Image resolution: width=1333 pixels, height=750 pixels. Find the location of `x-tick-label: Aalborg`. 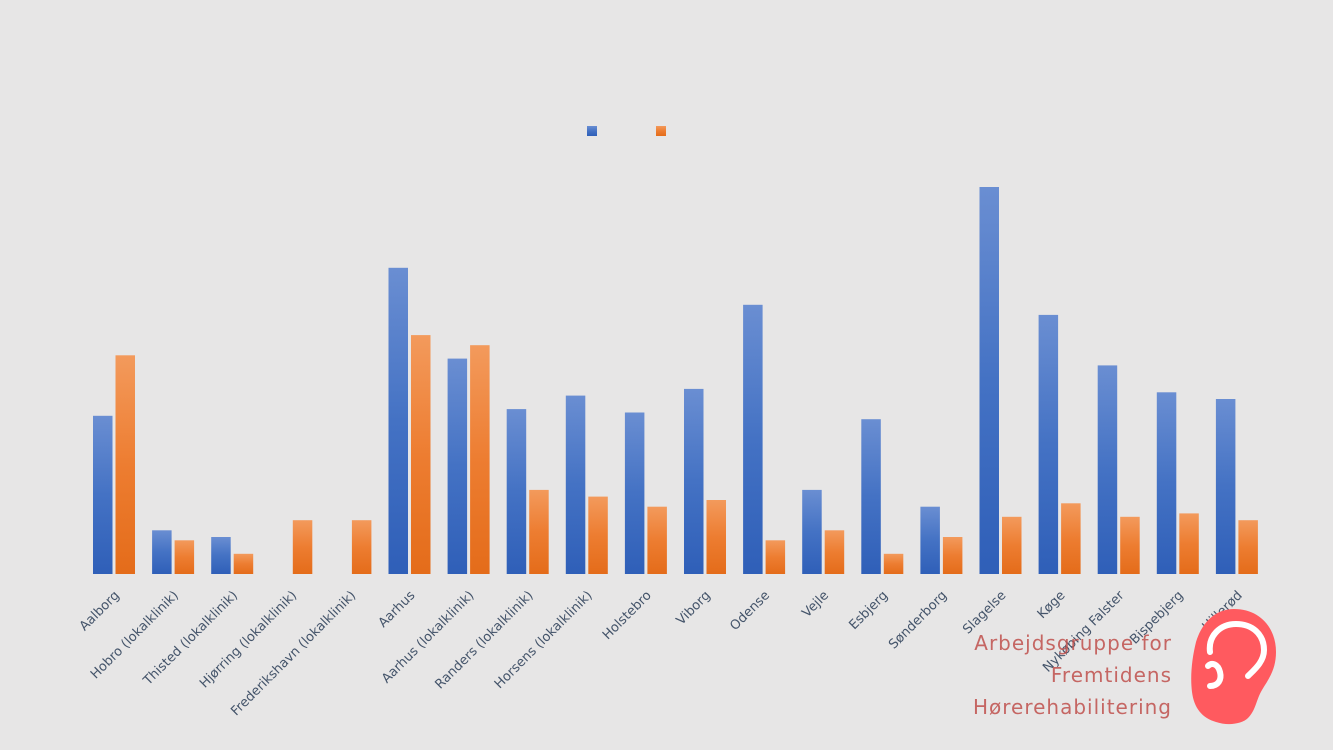

x-tick-label: Aalborg is located at coordinates (100, 611).